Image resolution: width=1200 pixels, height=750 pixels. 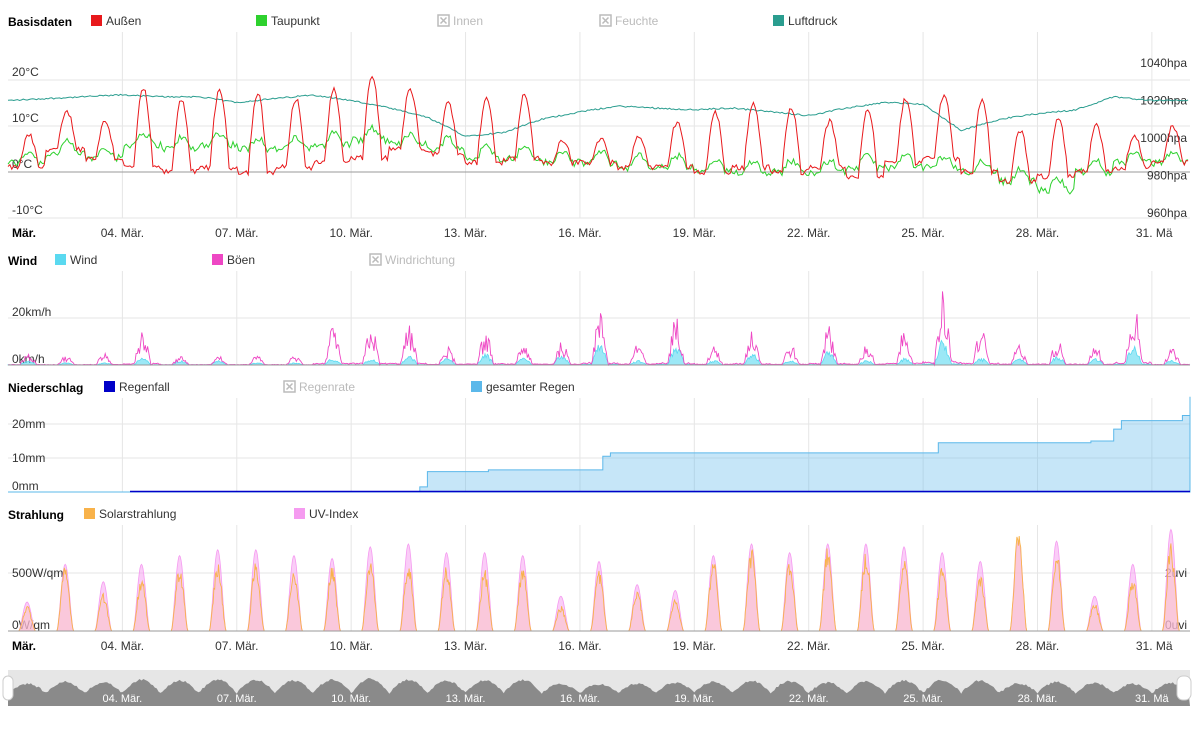 I want to click on y-tick-label: 0km/h, so click(x=28, y=359).